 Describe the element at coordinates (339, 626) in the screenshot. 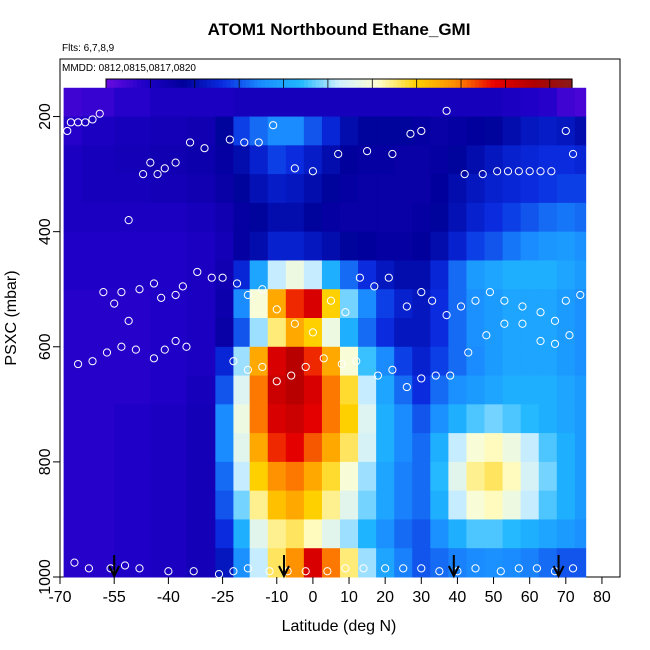

I see `x-axis-label: Latitude (deg N)` at that location.